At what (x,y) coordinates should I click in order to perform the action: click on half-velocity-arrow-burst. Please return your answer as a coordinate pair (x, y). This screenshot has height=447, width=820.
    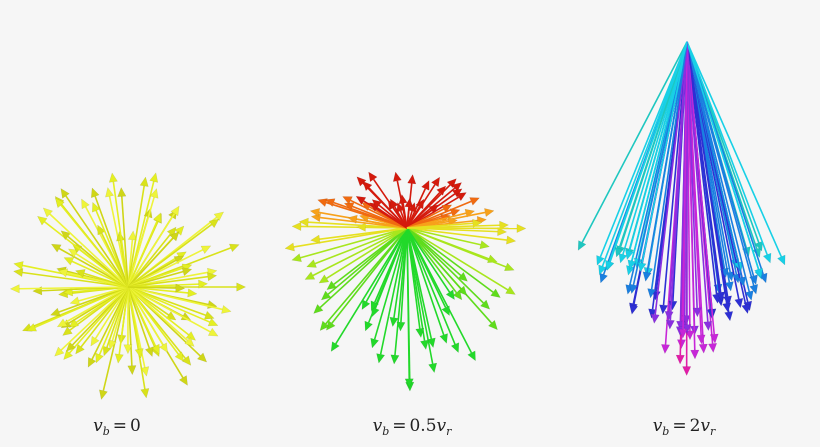
    Looking at the image, I should click on (405, 281).